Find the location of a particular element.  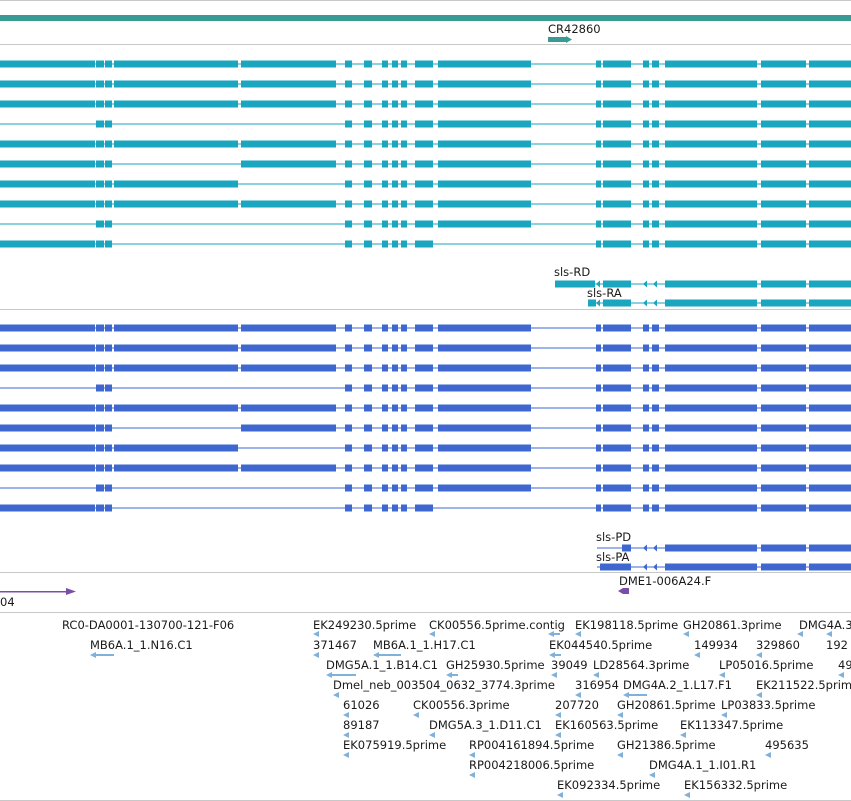

est-label: 61026 is located at coordinates (361, 705).